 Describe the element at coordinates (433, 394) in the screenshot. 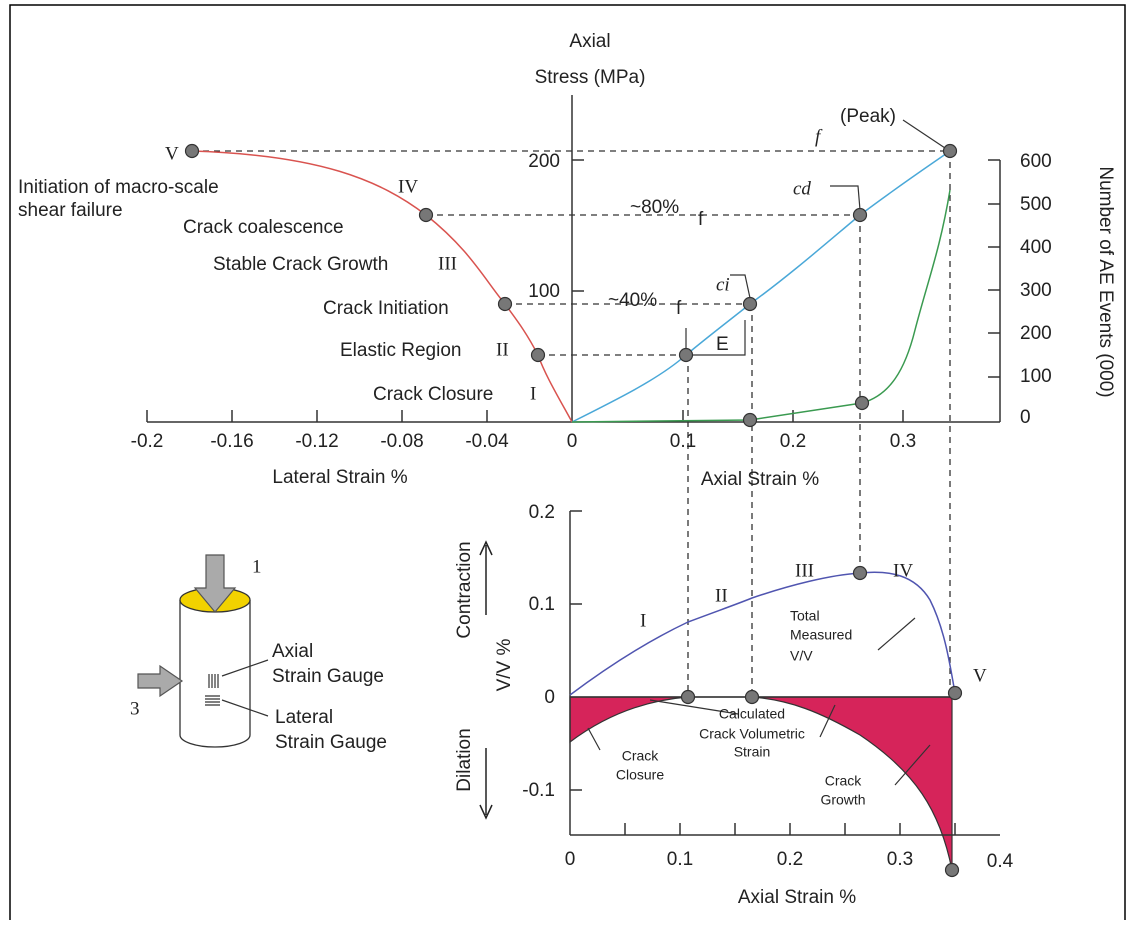

I see `stage-label: Crack Closure` at that location.